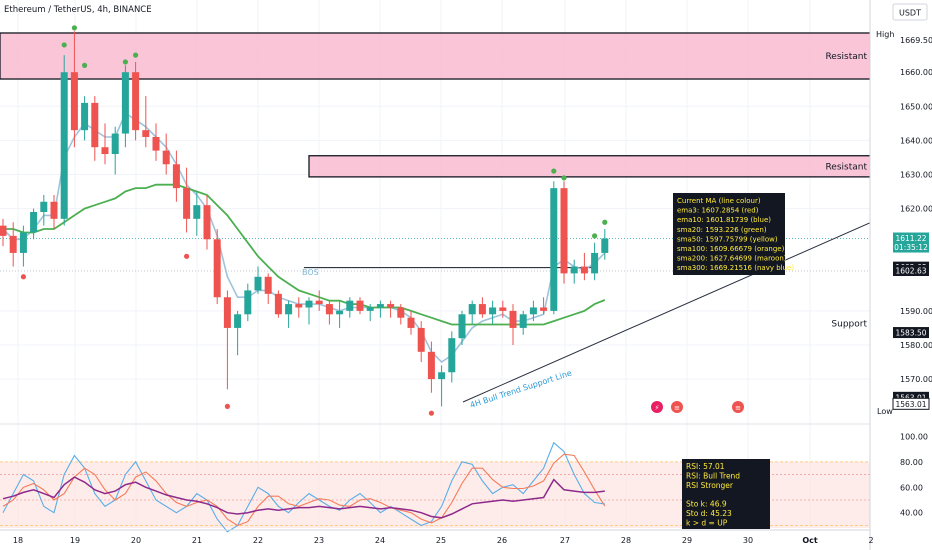 The height and width of the screenshot is (550, 932). Describe the element at coordinates (706, 504) in the screenshot. I see `rsi-box-line: Sto k: 46.9` at that location.